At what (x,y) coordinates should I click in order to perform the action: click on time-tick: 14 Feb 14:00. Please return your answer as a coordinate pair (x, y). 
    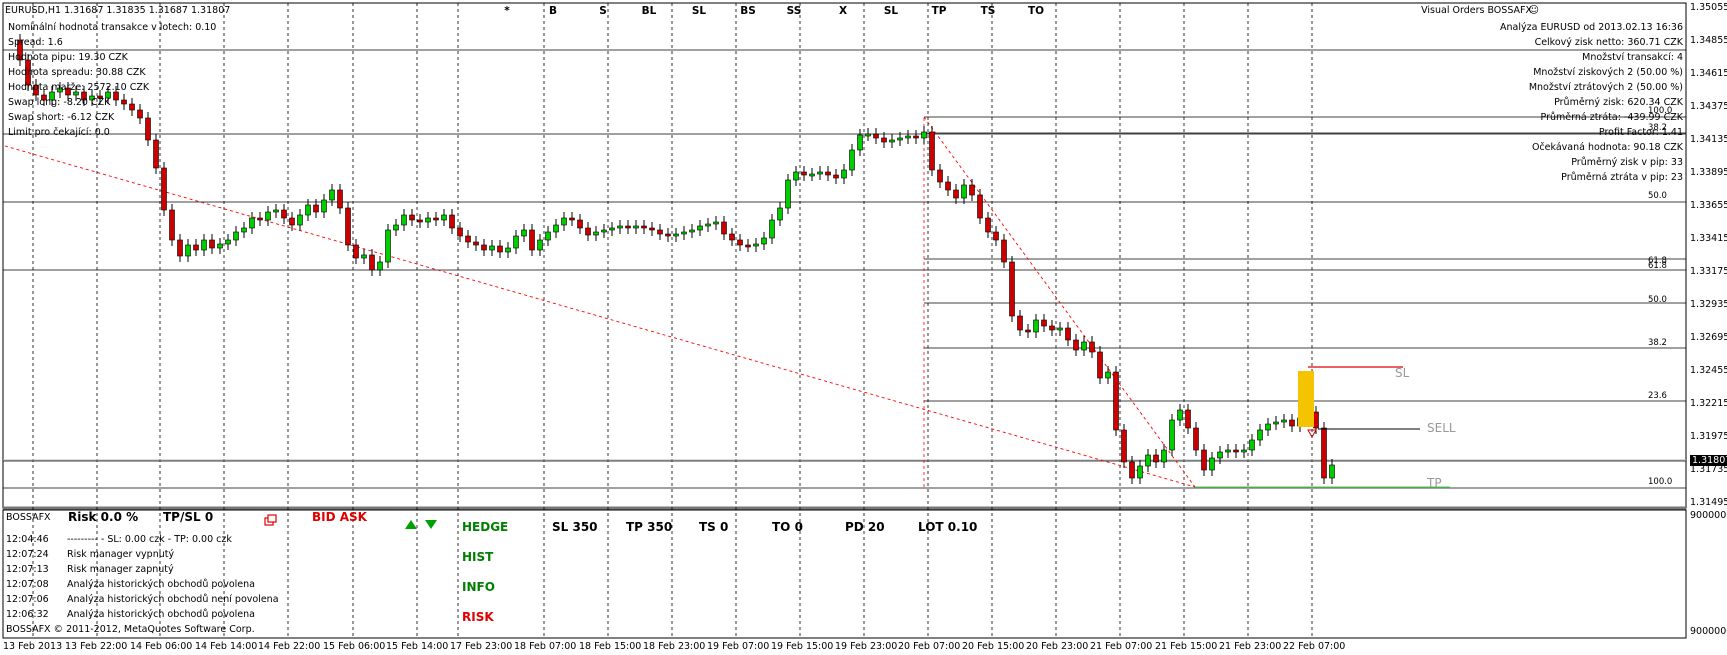
    Looking at the image, I should click on (226, 646).